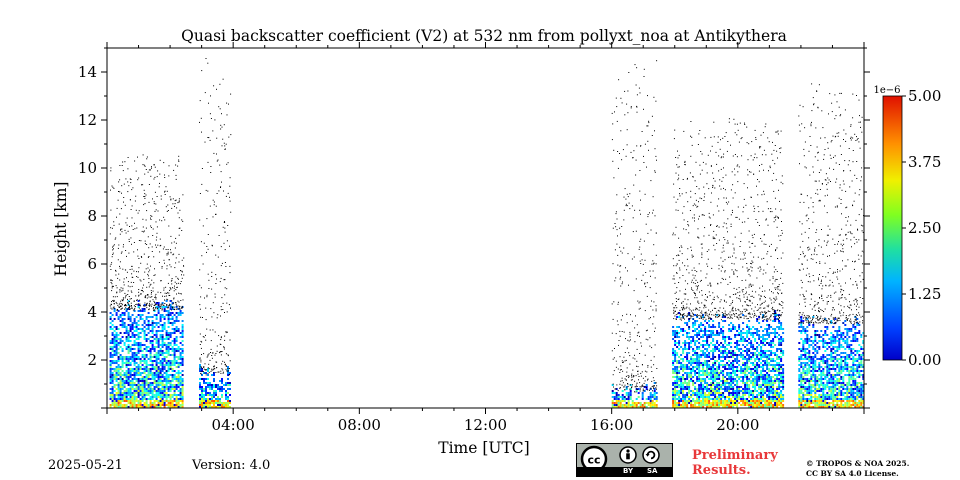 The width and height of the screenshot is (960, 480). What do you see at coordinates (611, 425) in the screenshot?
I see `x-tick-label: 16:00` at bounding box center [611, 425].